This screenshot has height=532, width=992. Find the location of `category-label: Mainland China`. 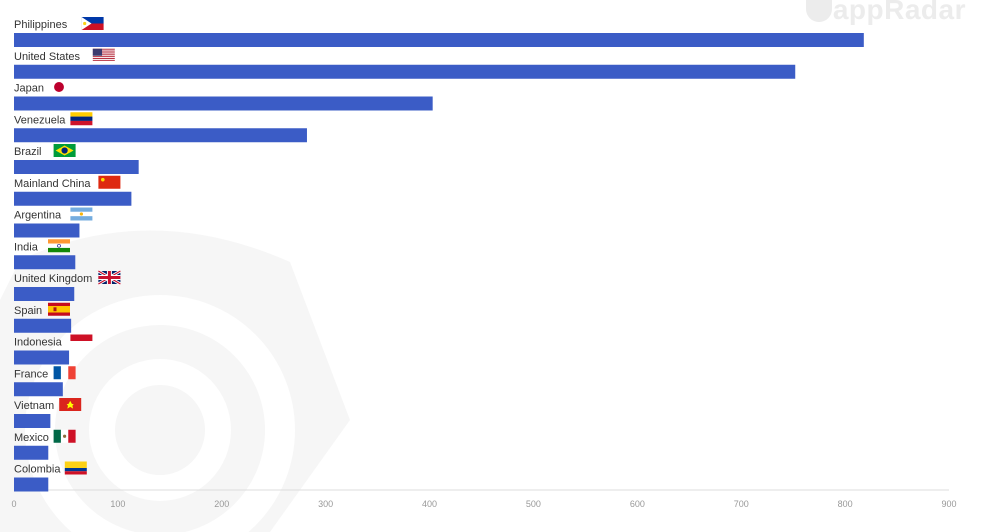

category-label: Mainland China is located at coordinates (52, 184).